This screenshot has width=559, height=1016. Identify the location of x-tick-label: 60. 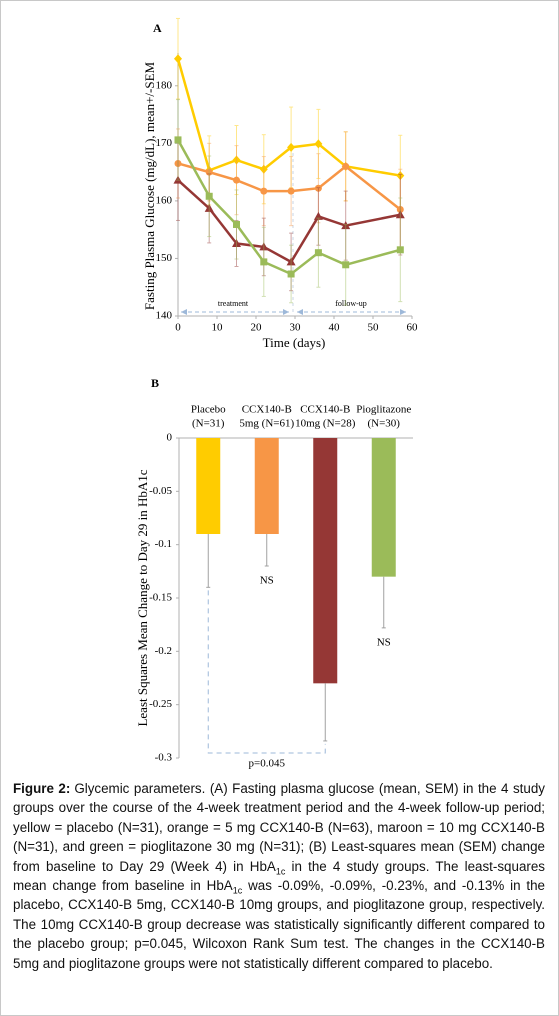
(413, 328).